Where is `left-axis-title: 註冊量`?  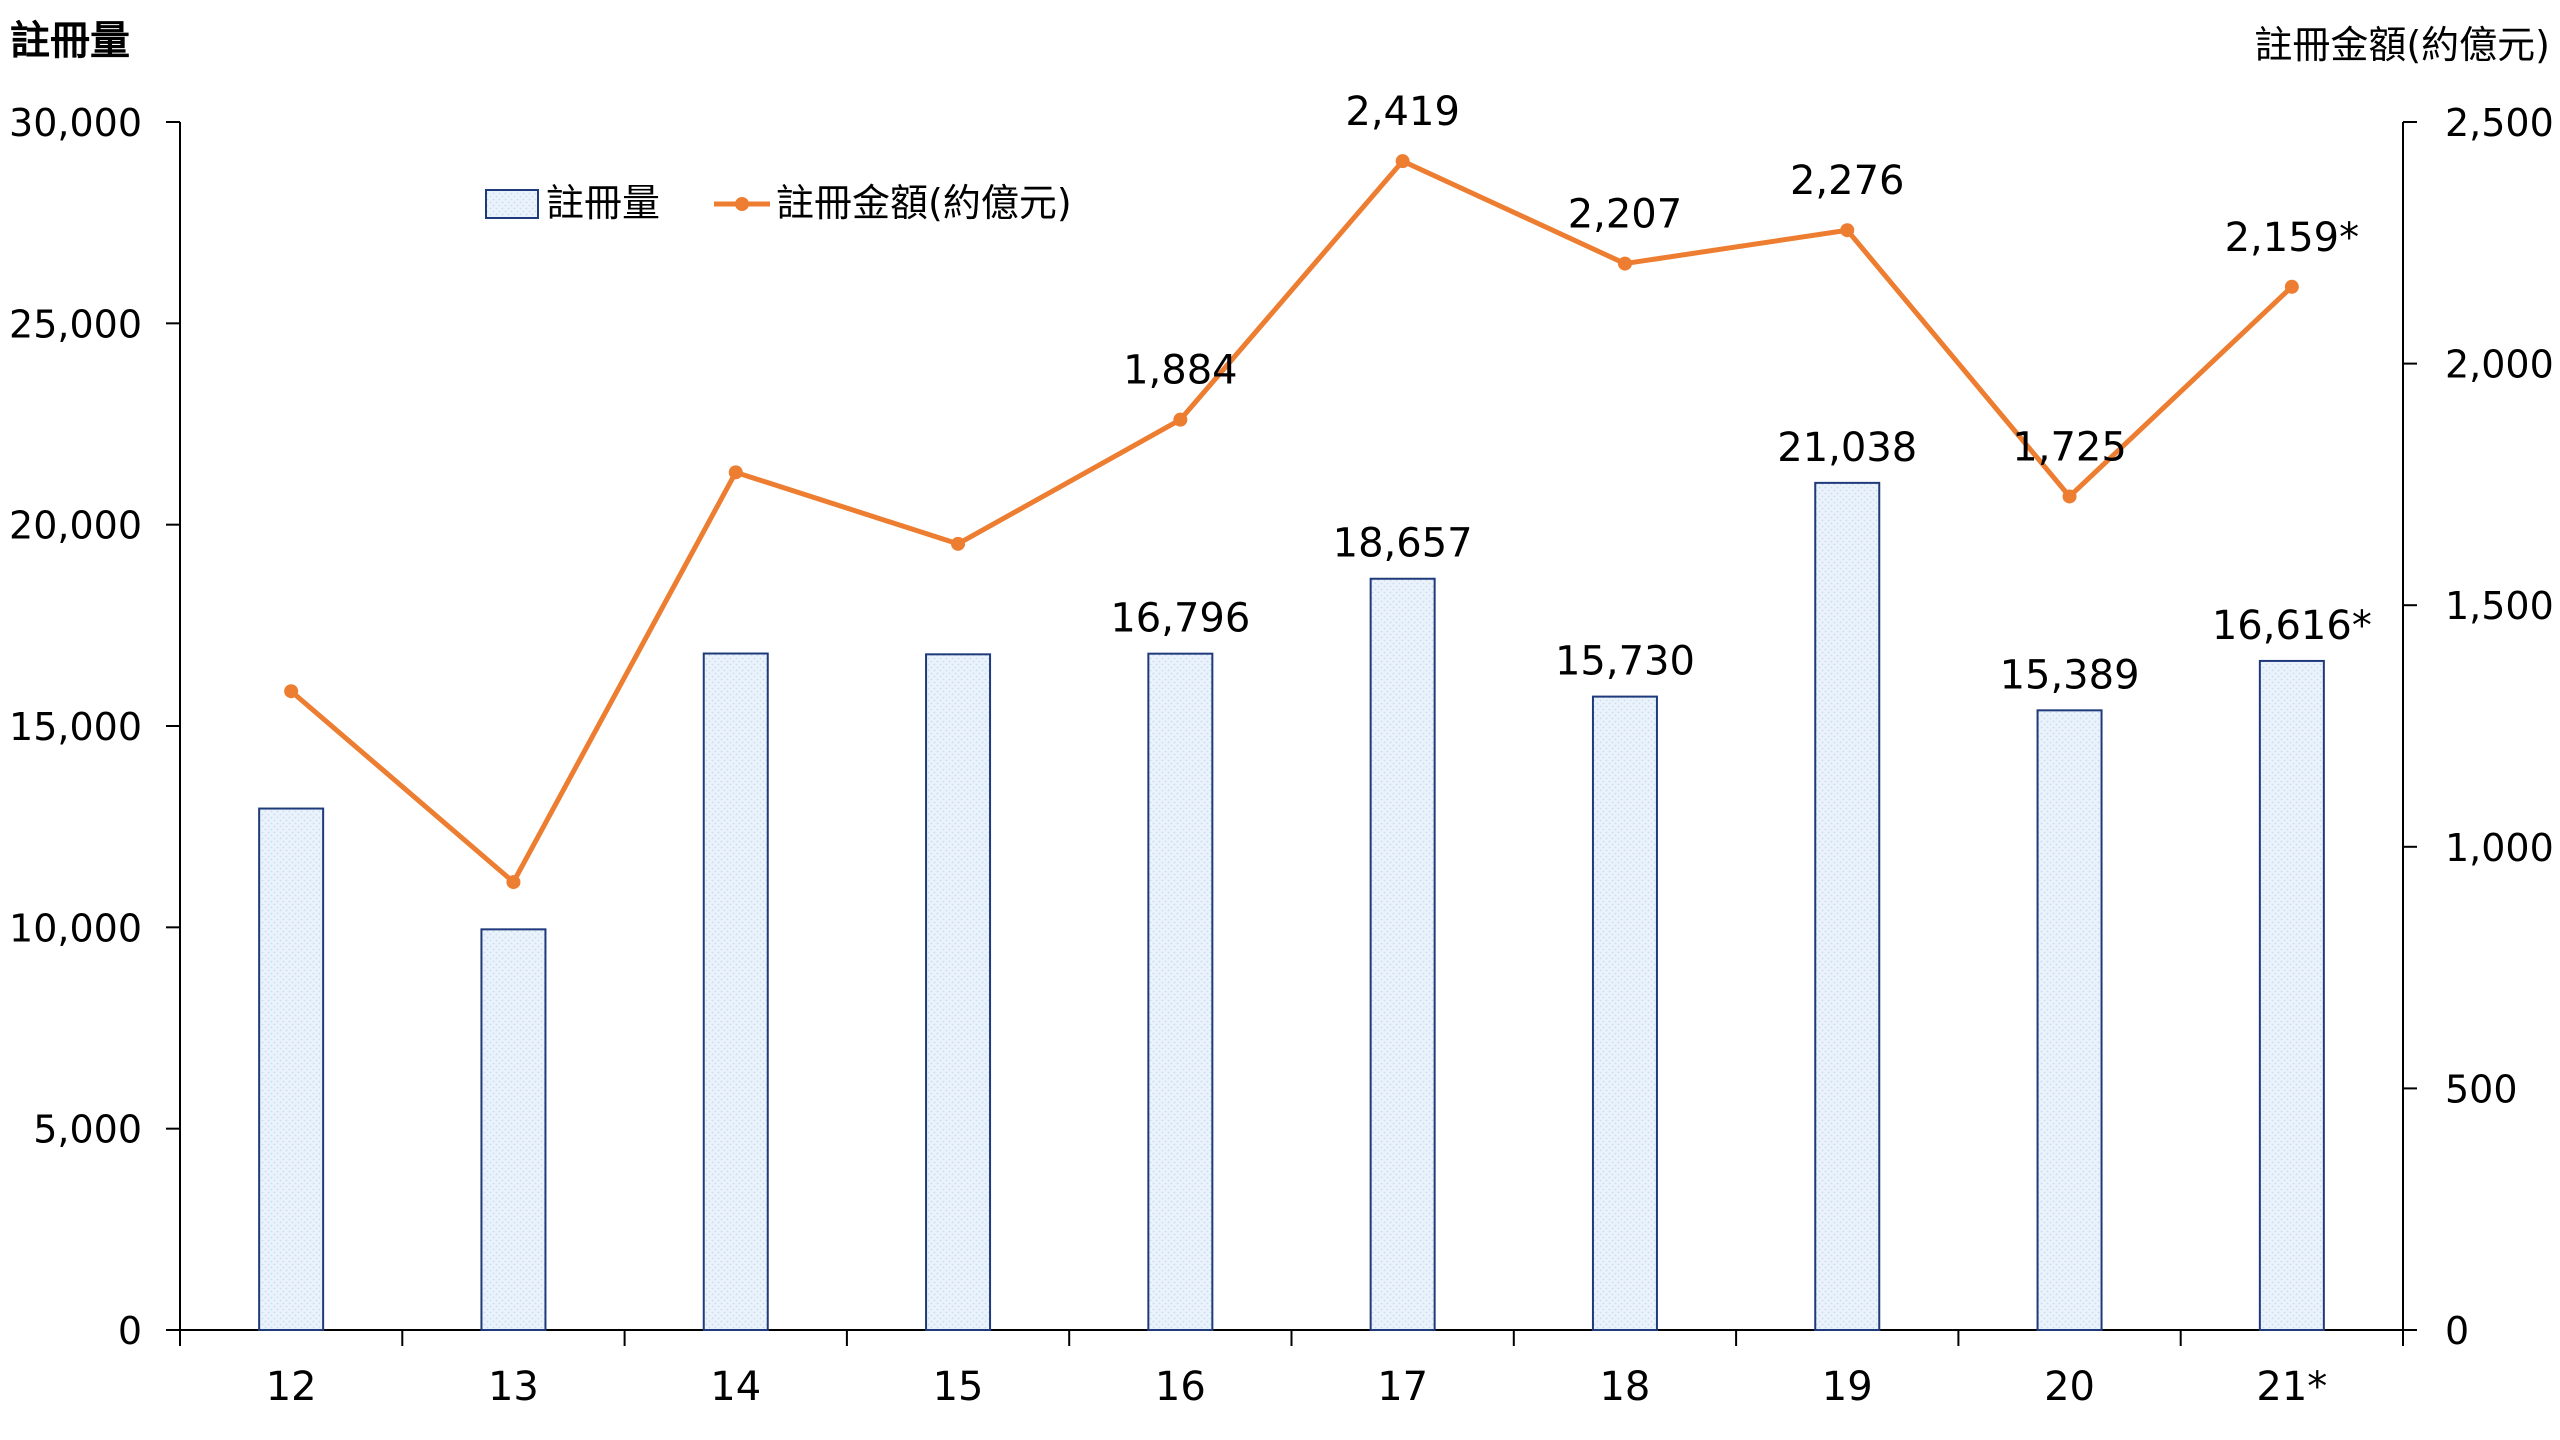 left-axis-title: 註冊量 is located at coordinates (70, 41).